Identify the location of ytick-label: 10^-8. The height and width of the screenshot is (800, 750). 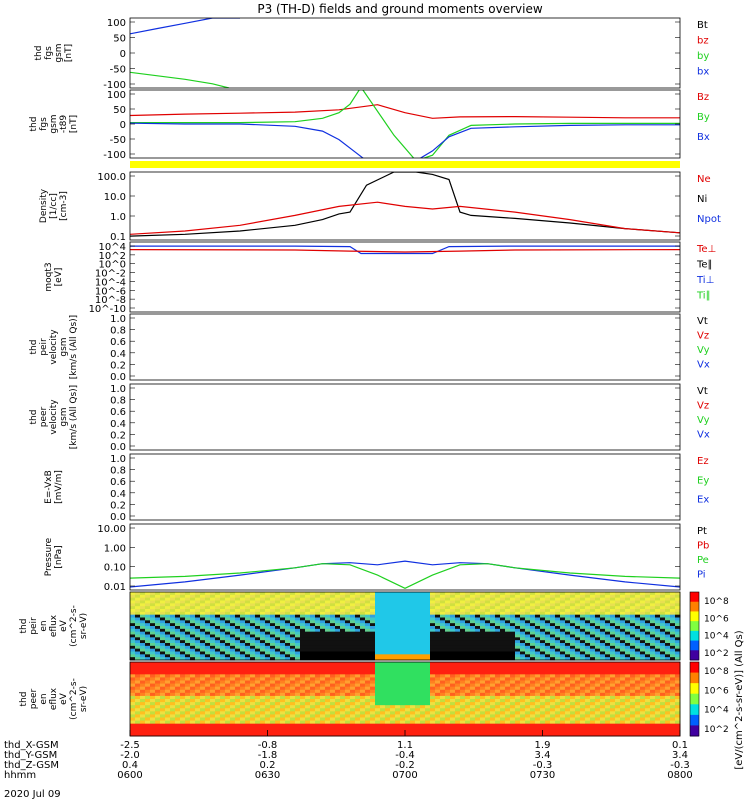
(110, 300).